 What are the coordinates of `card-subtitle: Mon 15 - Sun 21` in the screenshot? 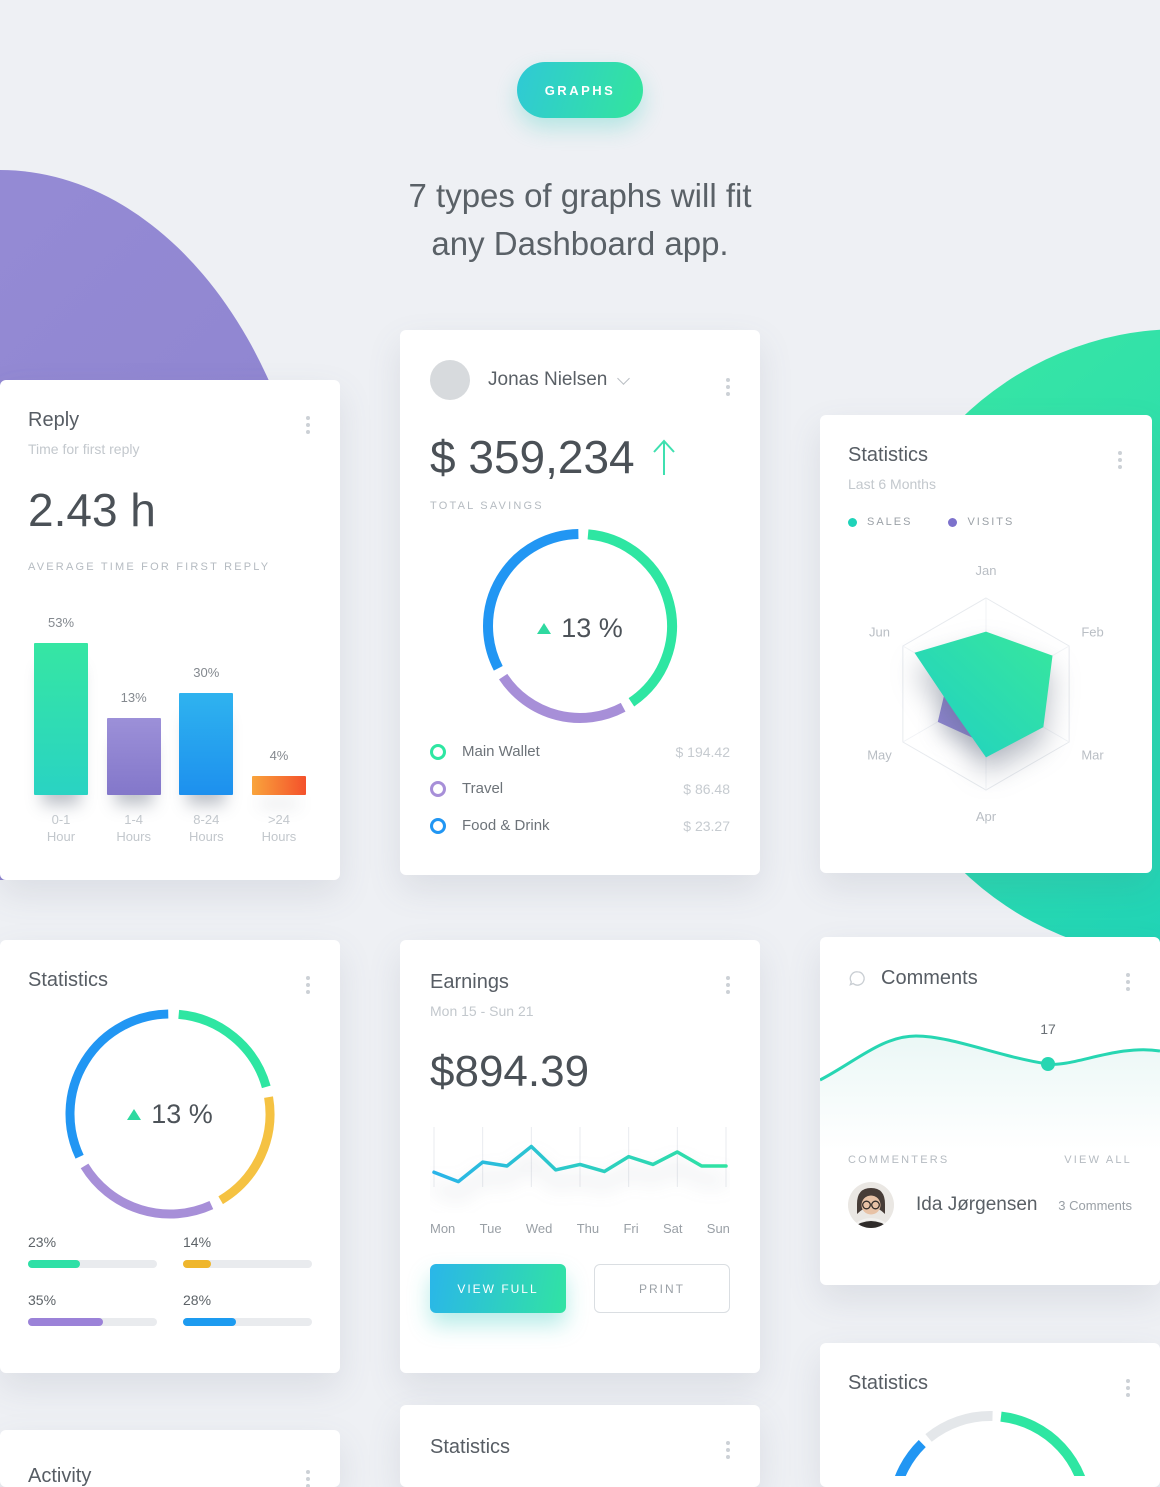 It's located at (482, 1011).